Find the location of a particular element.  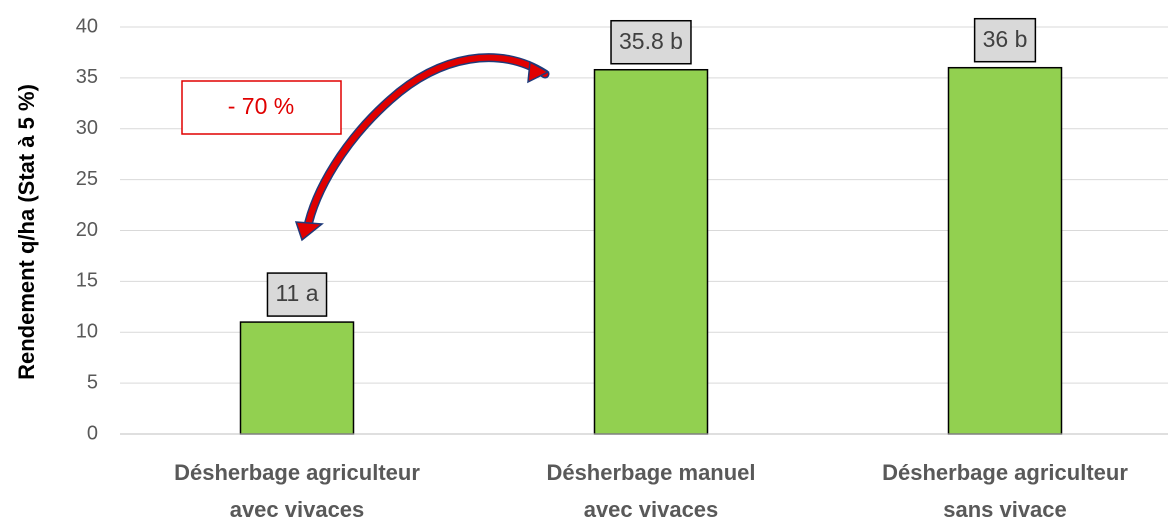

x-tick-label: sans vivace is located at coordinates (1005, 509).